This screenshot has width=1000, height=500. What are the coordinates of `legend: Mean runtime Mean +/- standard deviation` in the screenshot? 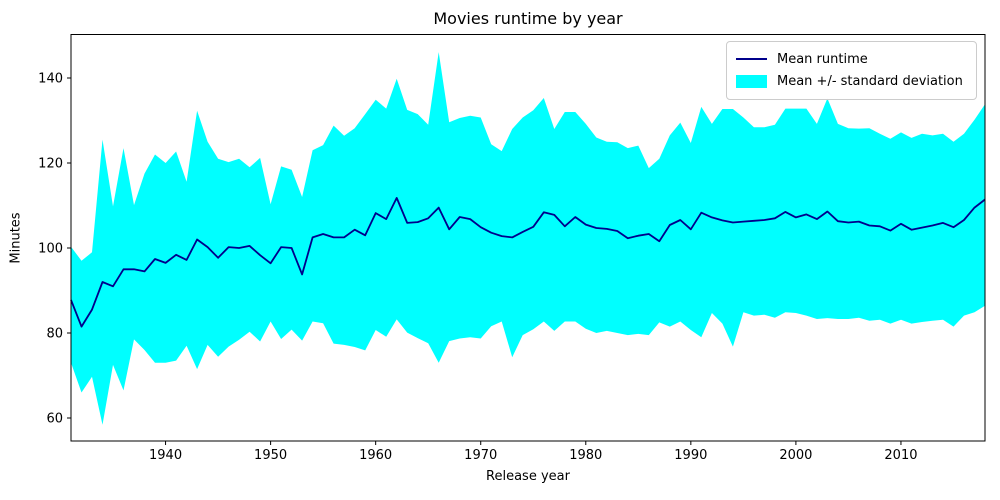 It's located at (851, 70).